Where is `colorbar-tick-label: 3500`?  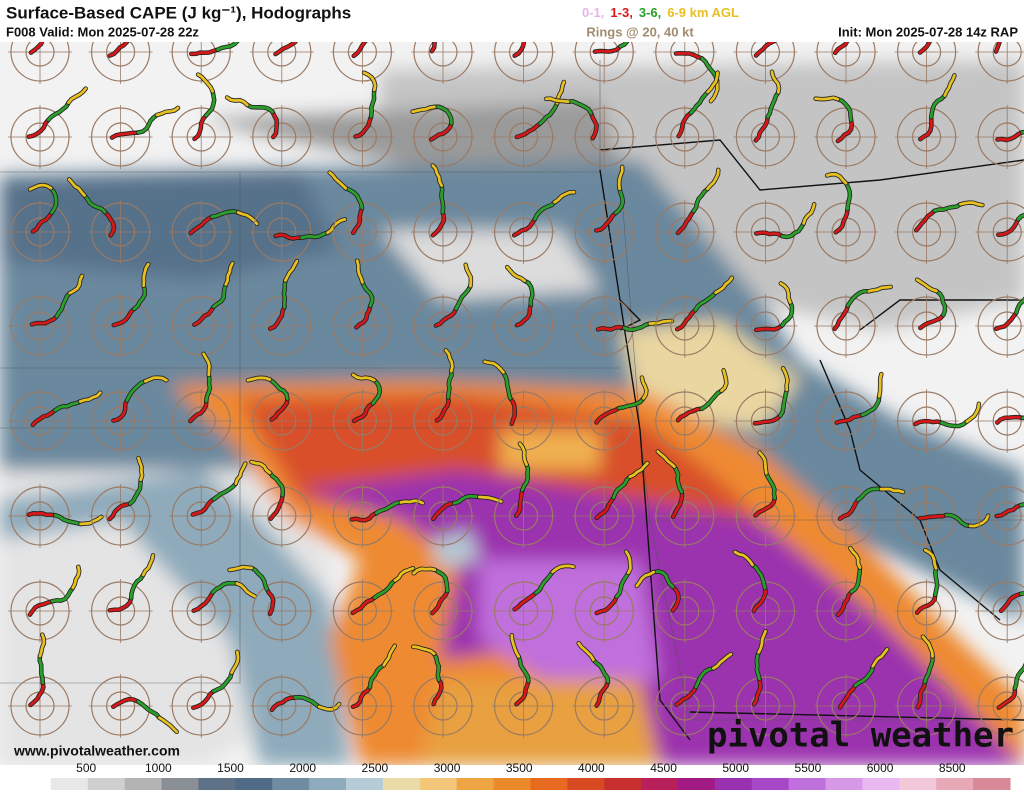
colorbar-tick-label: 3500 is located at coordinates (519, 768).